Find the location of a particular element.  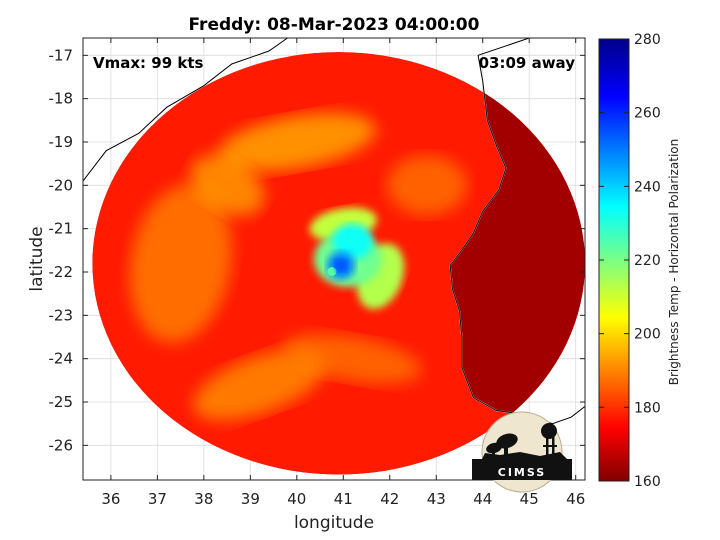

vmax-annotation: Vmax: 99 kts is located at coordinates (148, 63).